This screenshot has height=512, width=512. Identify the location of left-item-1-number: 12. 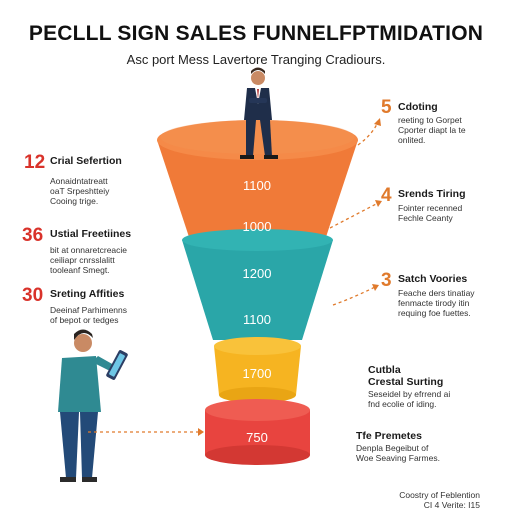
(35, 162).